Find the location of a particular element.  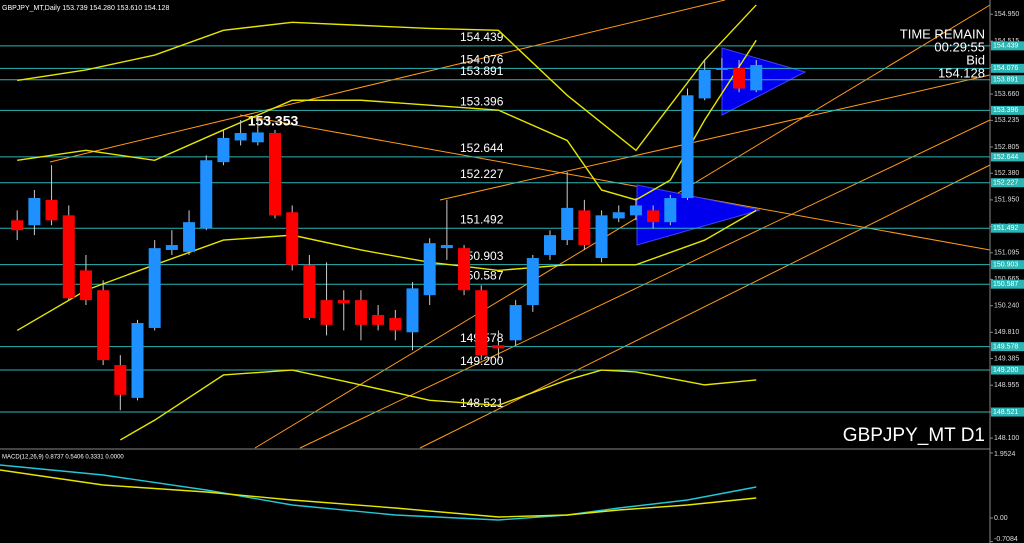

level-label: 154.439 is located at coordinates (482, 37).